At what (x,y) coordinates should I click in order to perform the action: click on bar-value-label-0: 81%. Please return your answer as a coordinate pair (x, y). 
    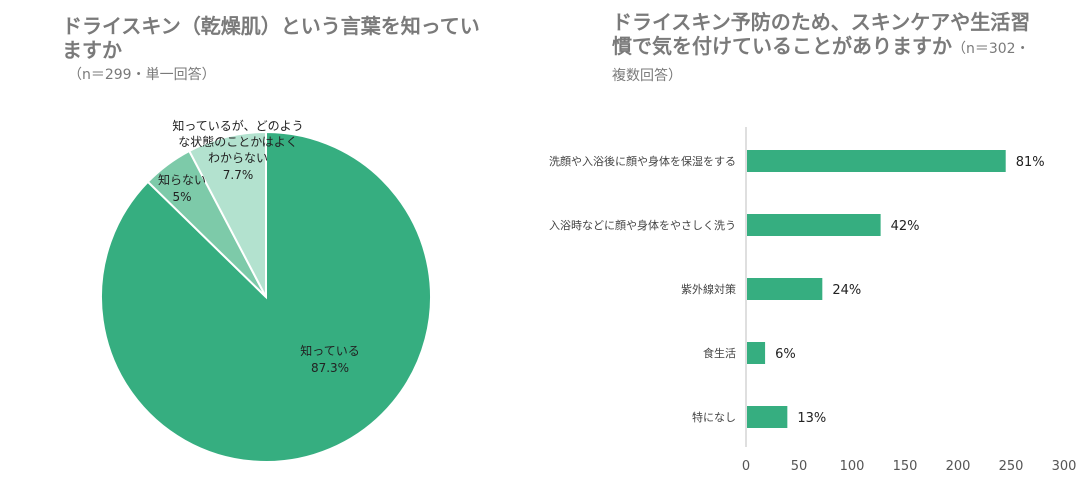
    Looking at the image, I should click on (1030, 162).